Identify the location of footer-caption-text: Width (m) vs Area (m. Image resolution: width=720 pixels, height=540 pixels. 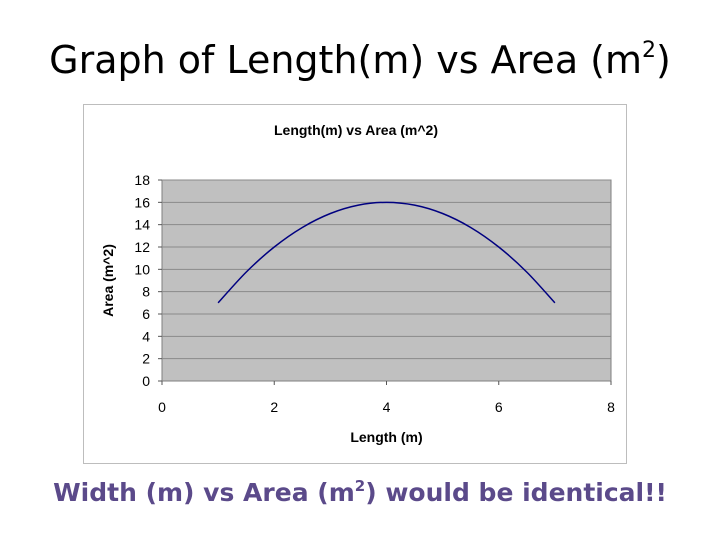
(204, 492).